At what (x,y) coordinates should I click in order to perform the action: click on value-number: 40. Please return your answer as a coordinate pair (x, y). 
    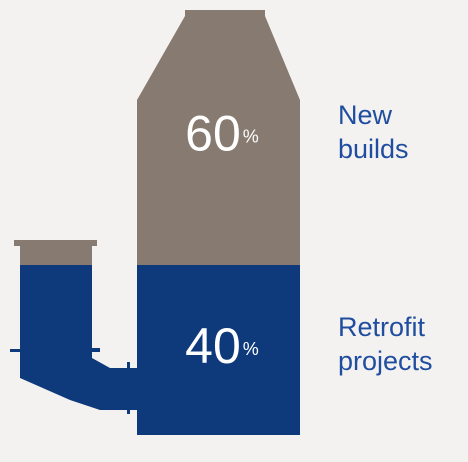
    Looking at the image, I should click on (213, 346).